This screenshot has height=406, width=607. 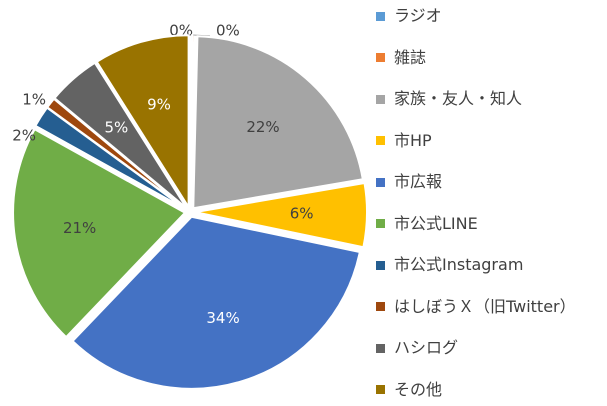 I want to click on slice-data-label: 5%, so click(x=117, y=128).